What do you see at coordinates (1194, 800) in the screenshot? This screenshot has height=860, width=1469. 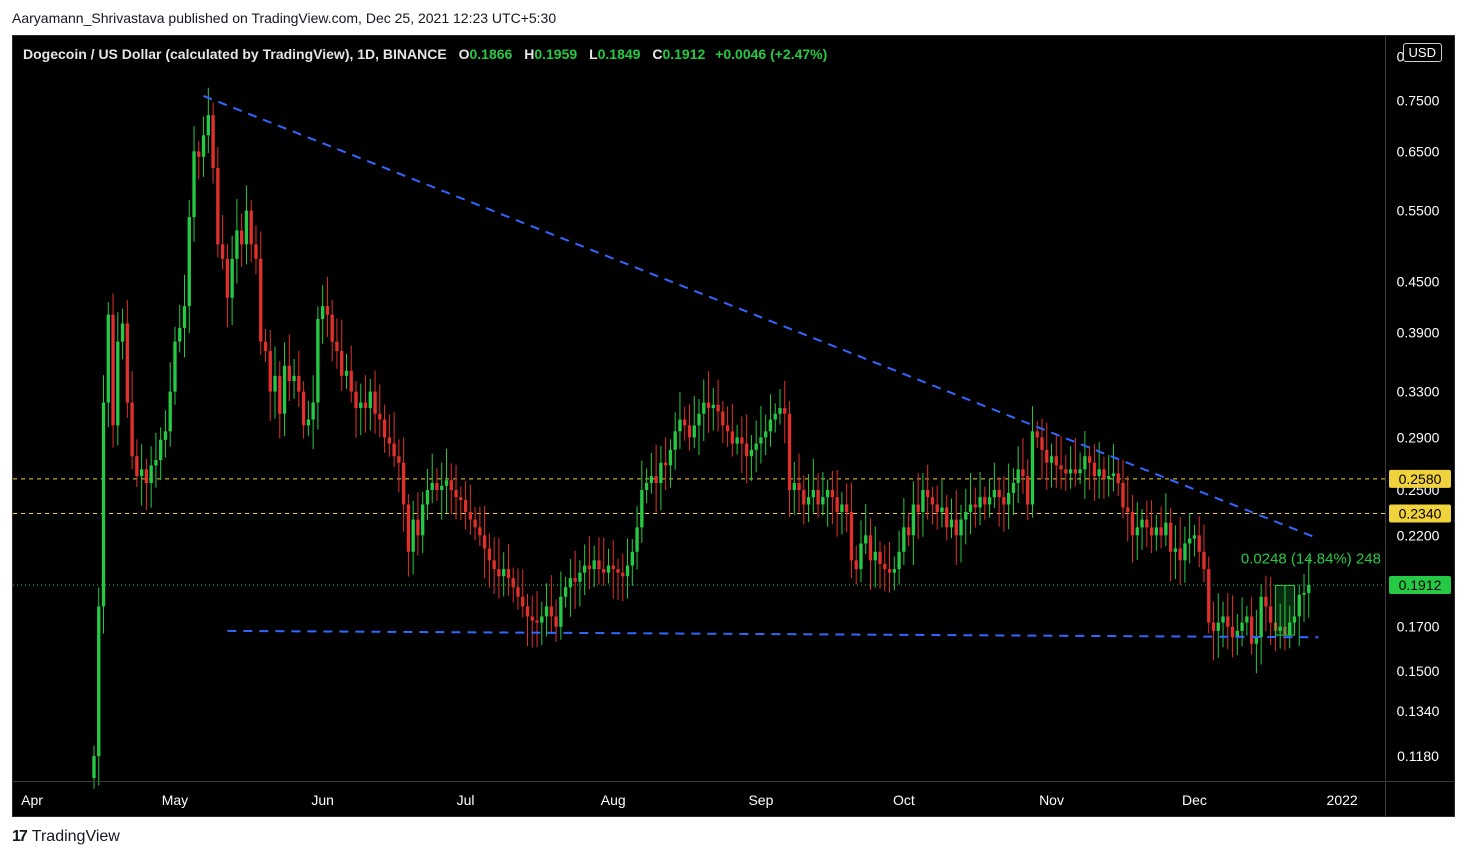 I see `time-tick-label: Dec` at bounding box center [1194, 800].